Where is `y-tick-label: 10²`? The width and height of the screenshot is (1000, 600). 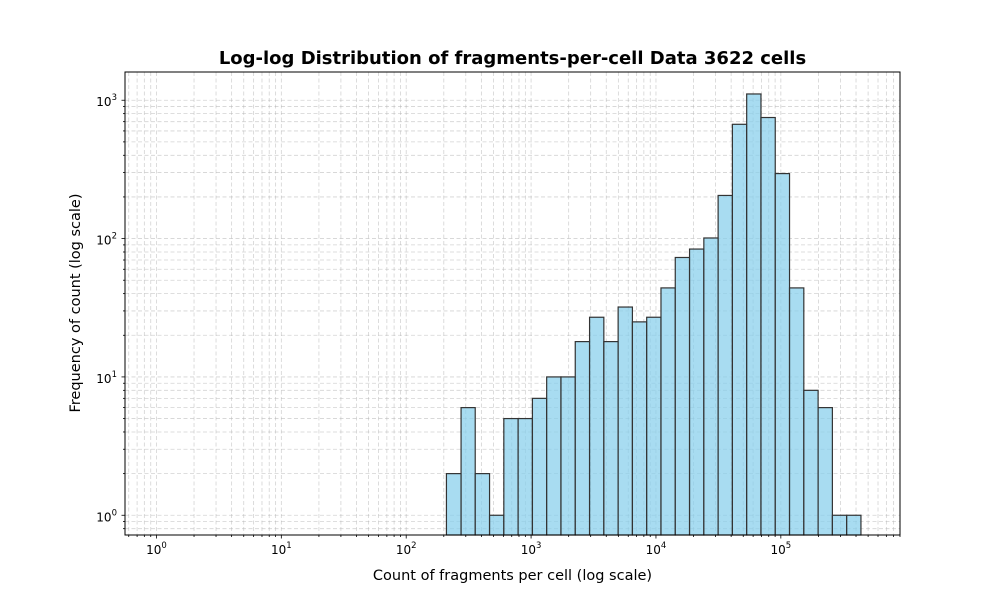
y-tick-label: 10² is located at coordinates (106, 240).